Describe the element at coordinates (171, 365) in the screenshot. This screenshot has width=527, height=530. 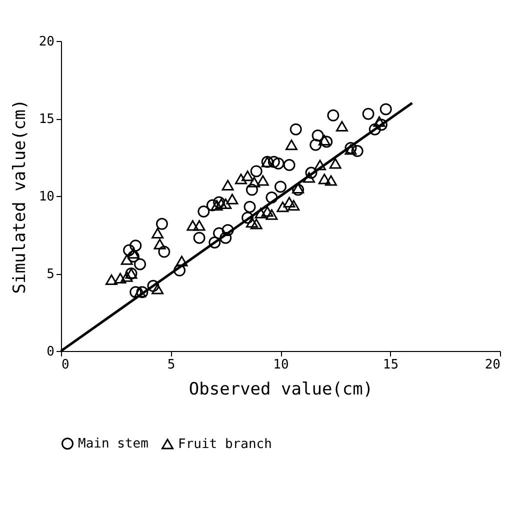
I see `x-tick-label: 5` at that location.